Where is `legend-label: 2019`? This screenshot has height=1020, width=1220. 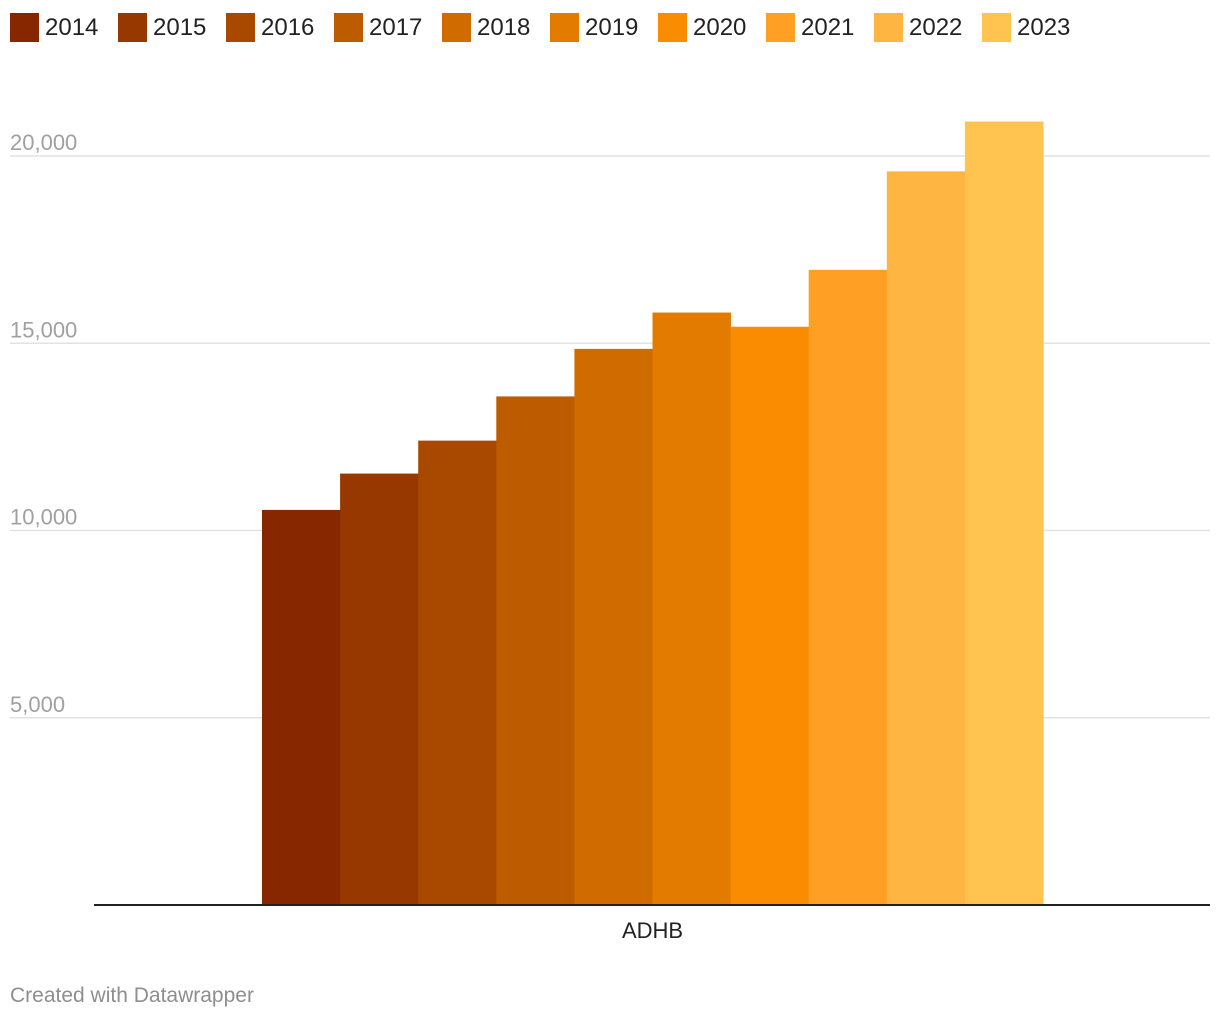 legend-label: 2019 is located at coordinates (612, 27).